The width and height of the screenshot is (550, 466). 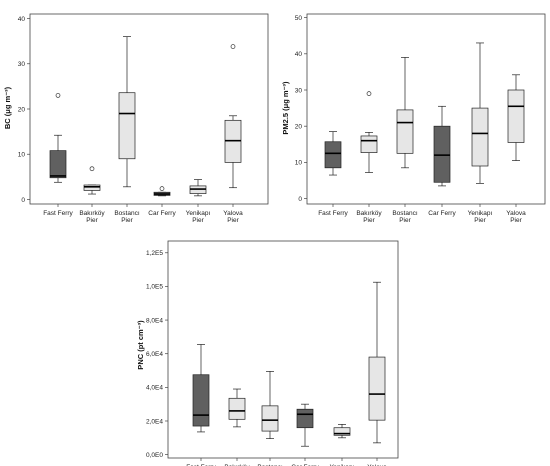 I want to click on y-tick-label: 0,0E0, so click(x=154, y=455).